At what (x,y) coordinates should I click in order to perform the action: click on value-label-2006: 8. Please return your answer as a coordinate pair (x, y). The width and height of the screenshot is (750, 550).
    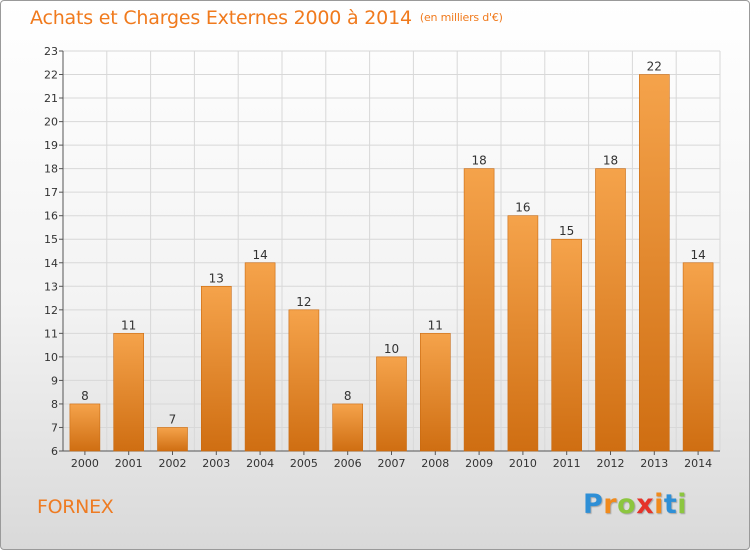
    Looking at the image, I should click on (348, 396).